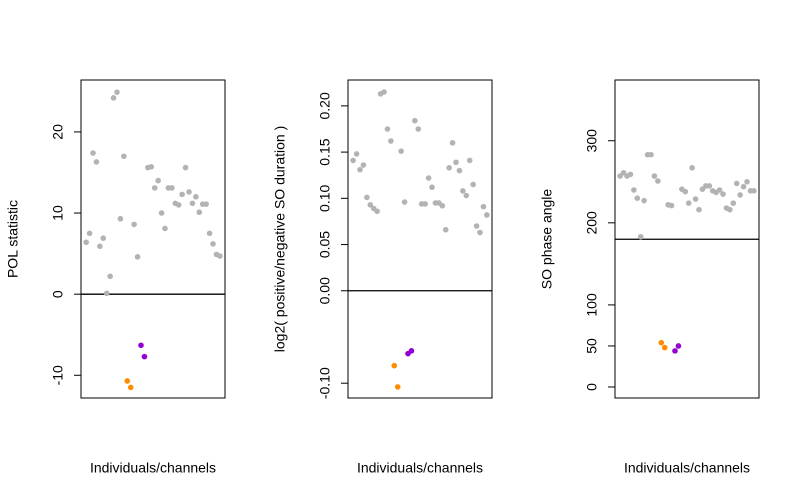 This screenshot has height=500, width=800. What do you see at coordinates (153, 239) in the screenshot?
I see `plot-frame` at bounding box center [153, 239].